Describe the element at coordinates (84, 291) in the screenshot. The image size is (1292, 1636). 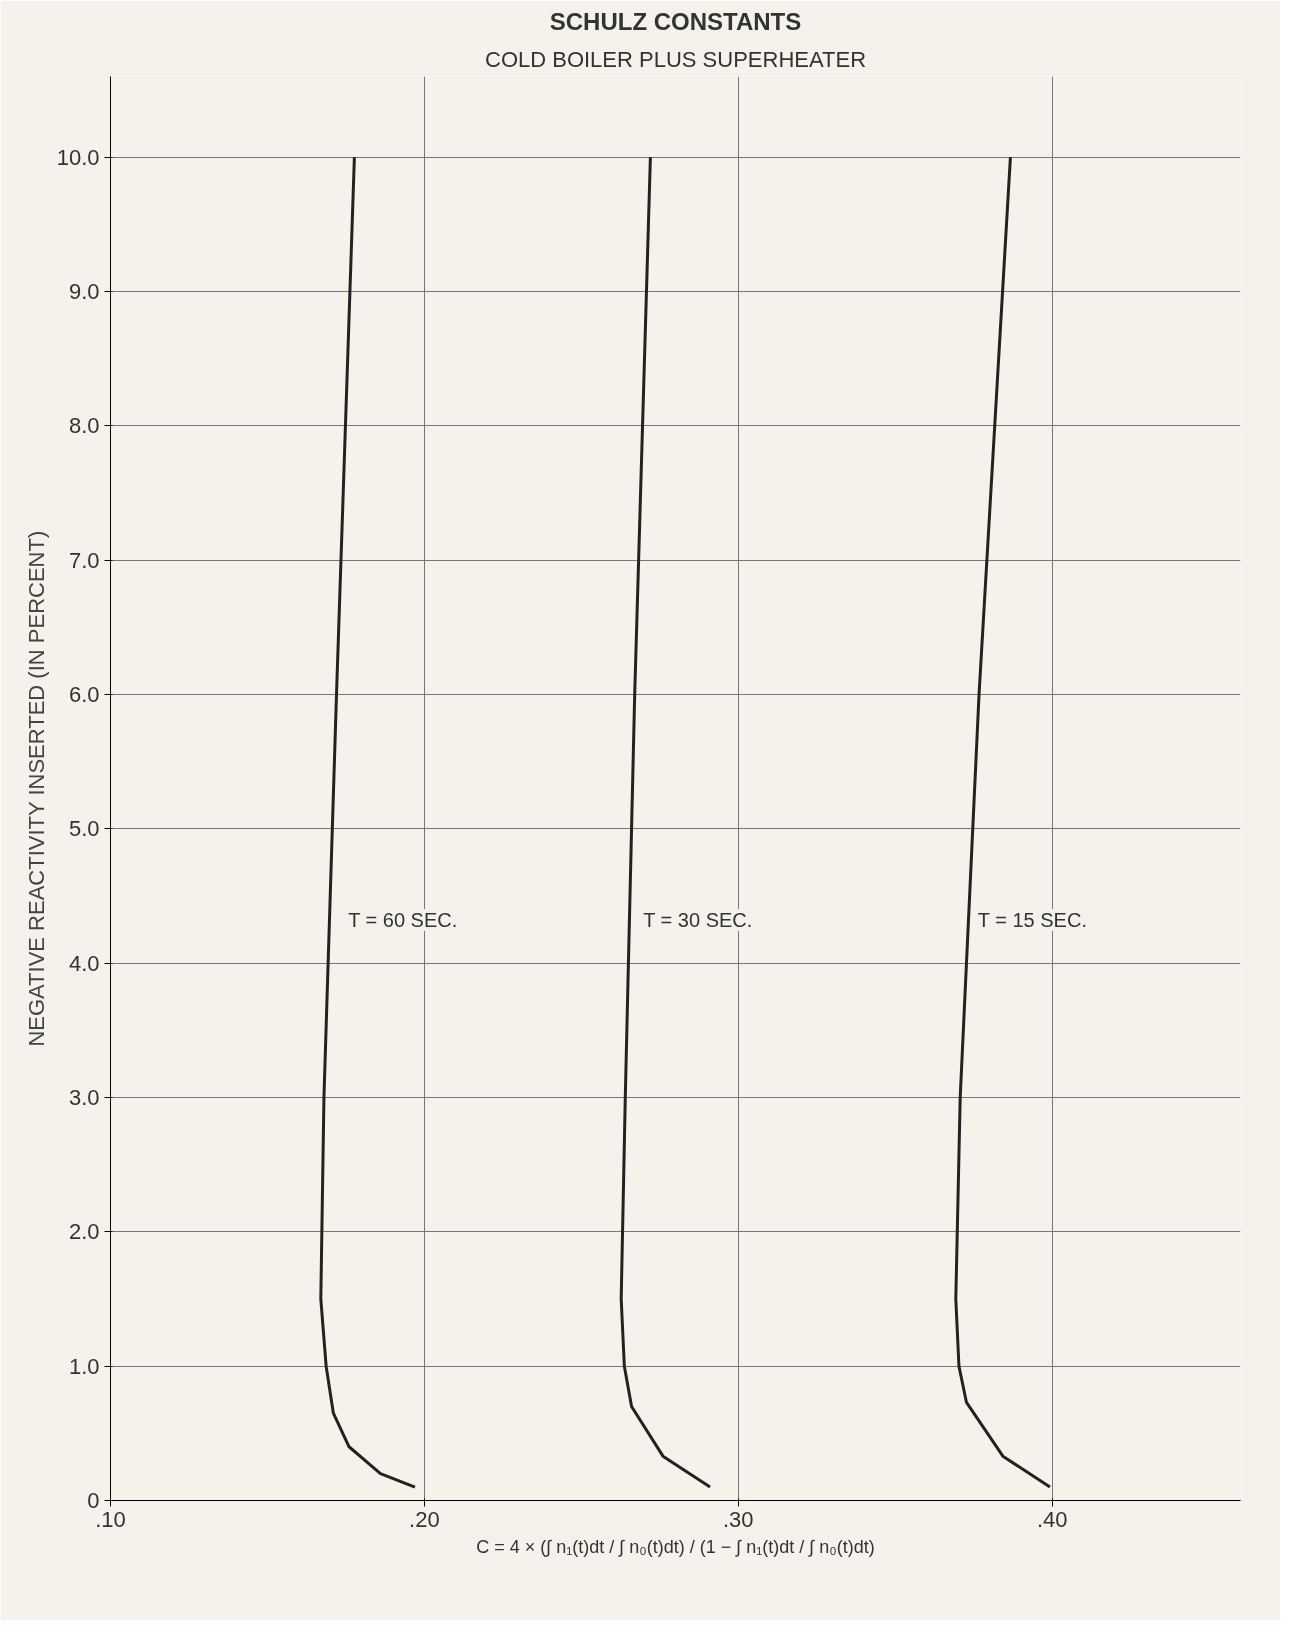
I see `y-tick-label: 9.0` at that location.